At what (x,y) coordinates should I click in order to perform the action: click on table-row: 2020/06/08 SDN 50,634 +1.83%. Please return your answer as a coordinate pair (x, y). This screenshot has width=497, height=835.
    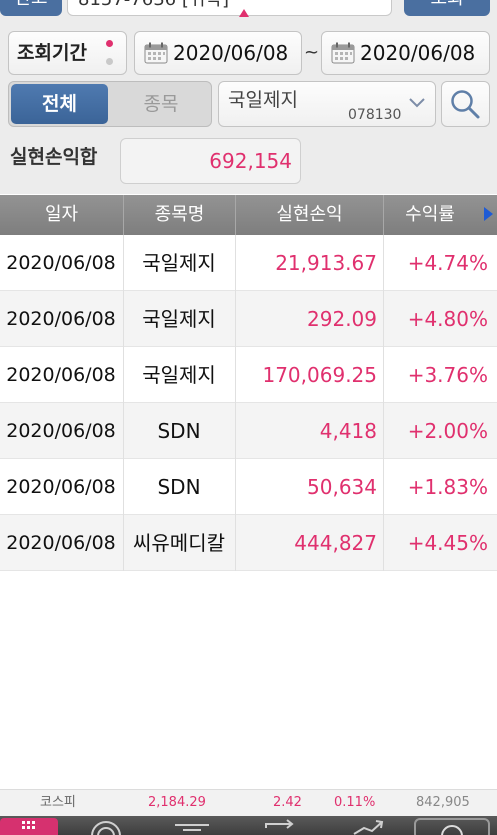
    Looking at the image, I should click on (248, 487).